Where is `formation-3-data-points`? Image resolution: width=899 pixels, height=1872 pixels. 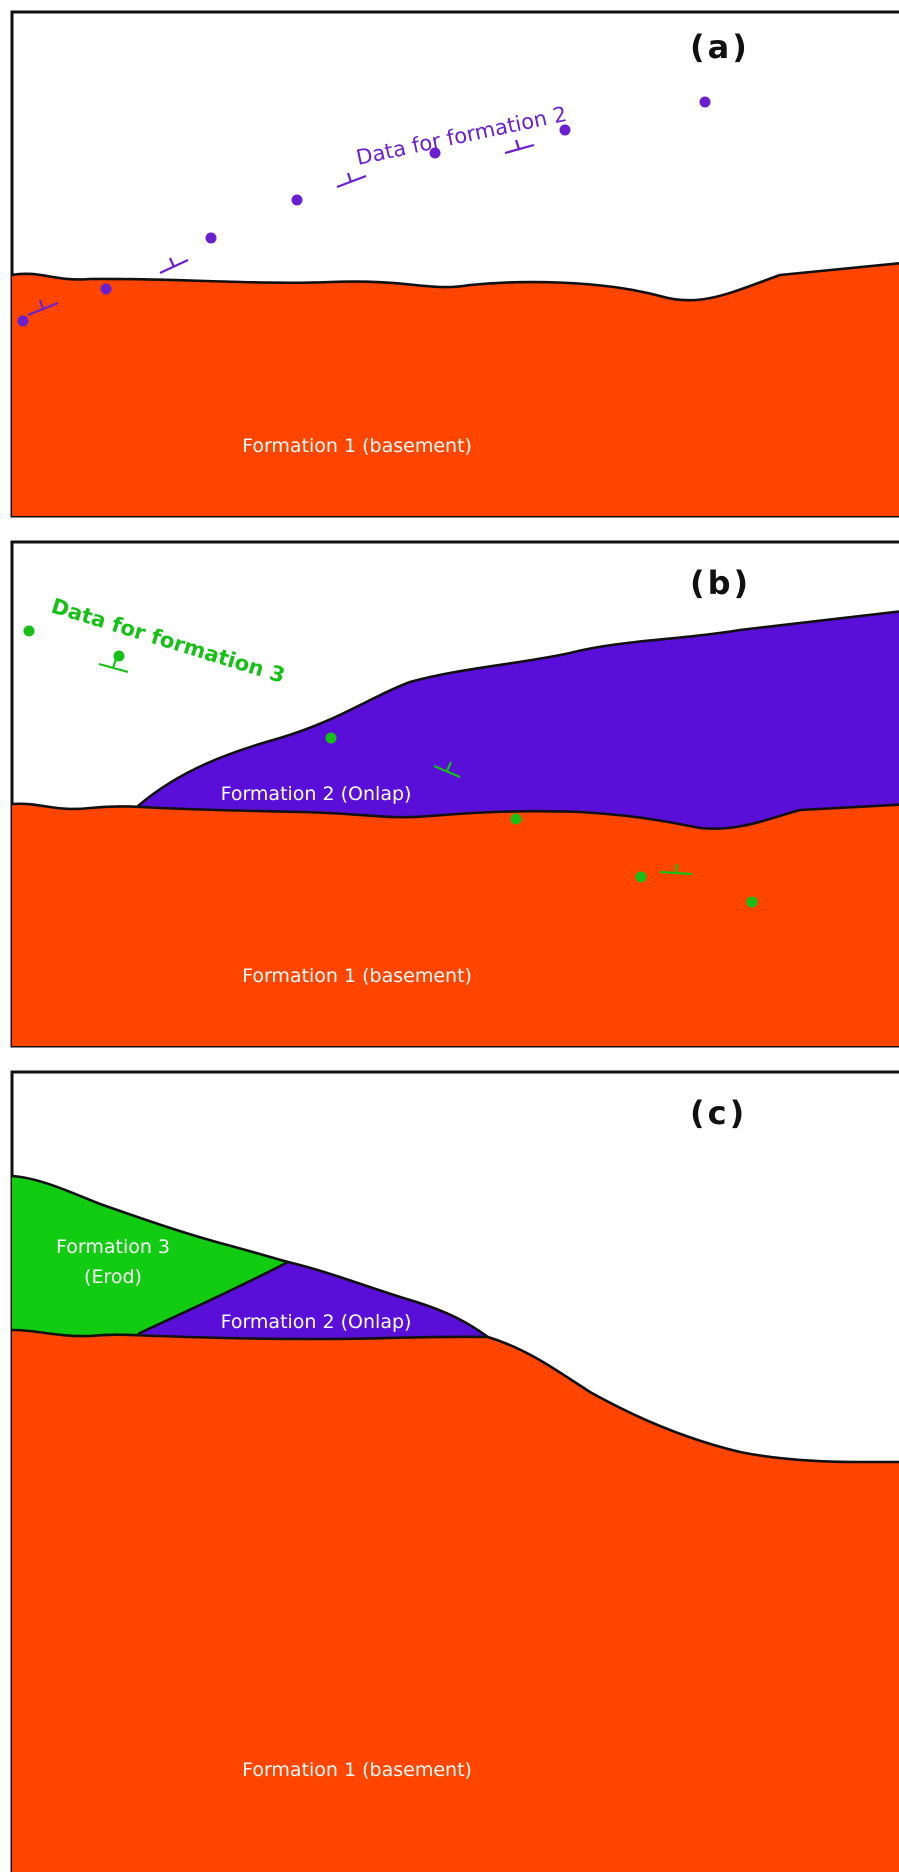 formation-3-data-points is located at coordinates (390, 766).